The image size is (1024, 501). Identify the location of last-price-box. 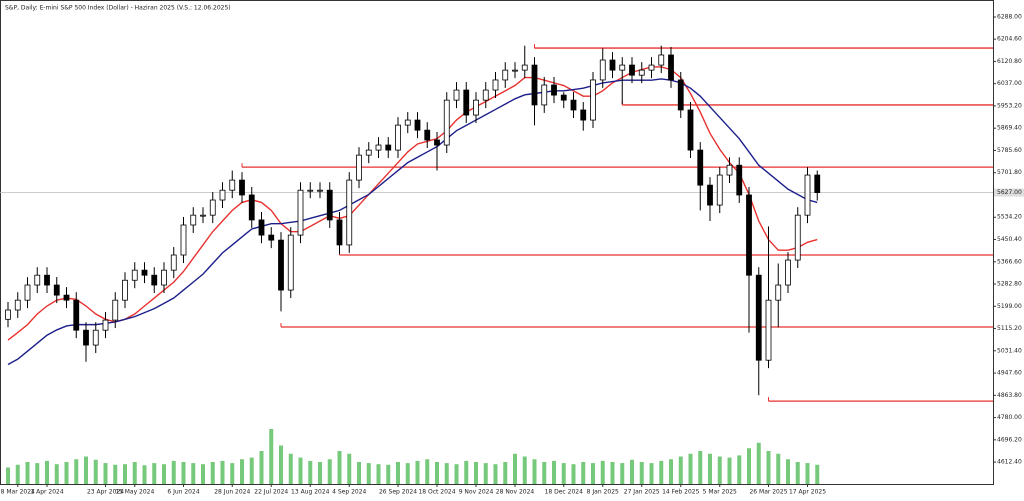
(1009, 192).